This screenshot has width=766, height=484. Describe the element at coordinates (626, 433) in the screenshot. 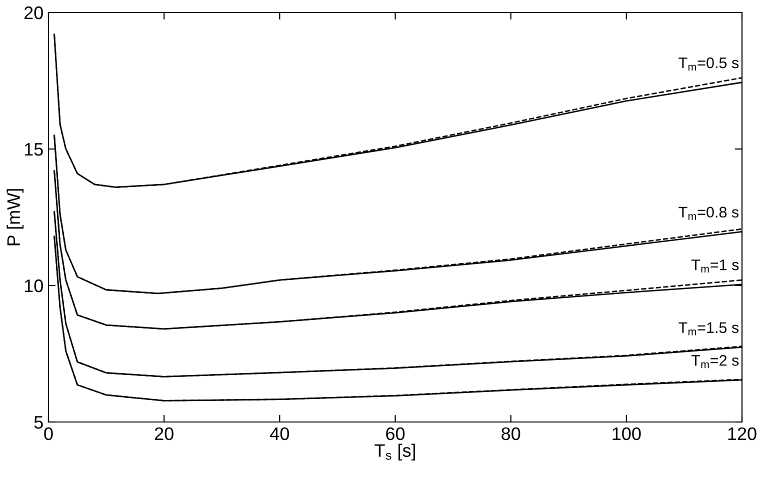

I see `x-tick-label: 100` at that location.